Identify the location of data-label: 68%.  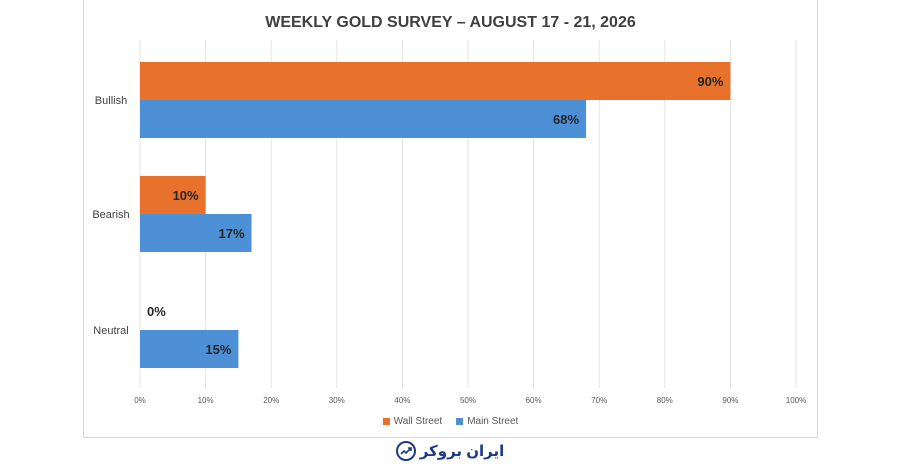
(566, 119).